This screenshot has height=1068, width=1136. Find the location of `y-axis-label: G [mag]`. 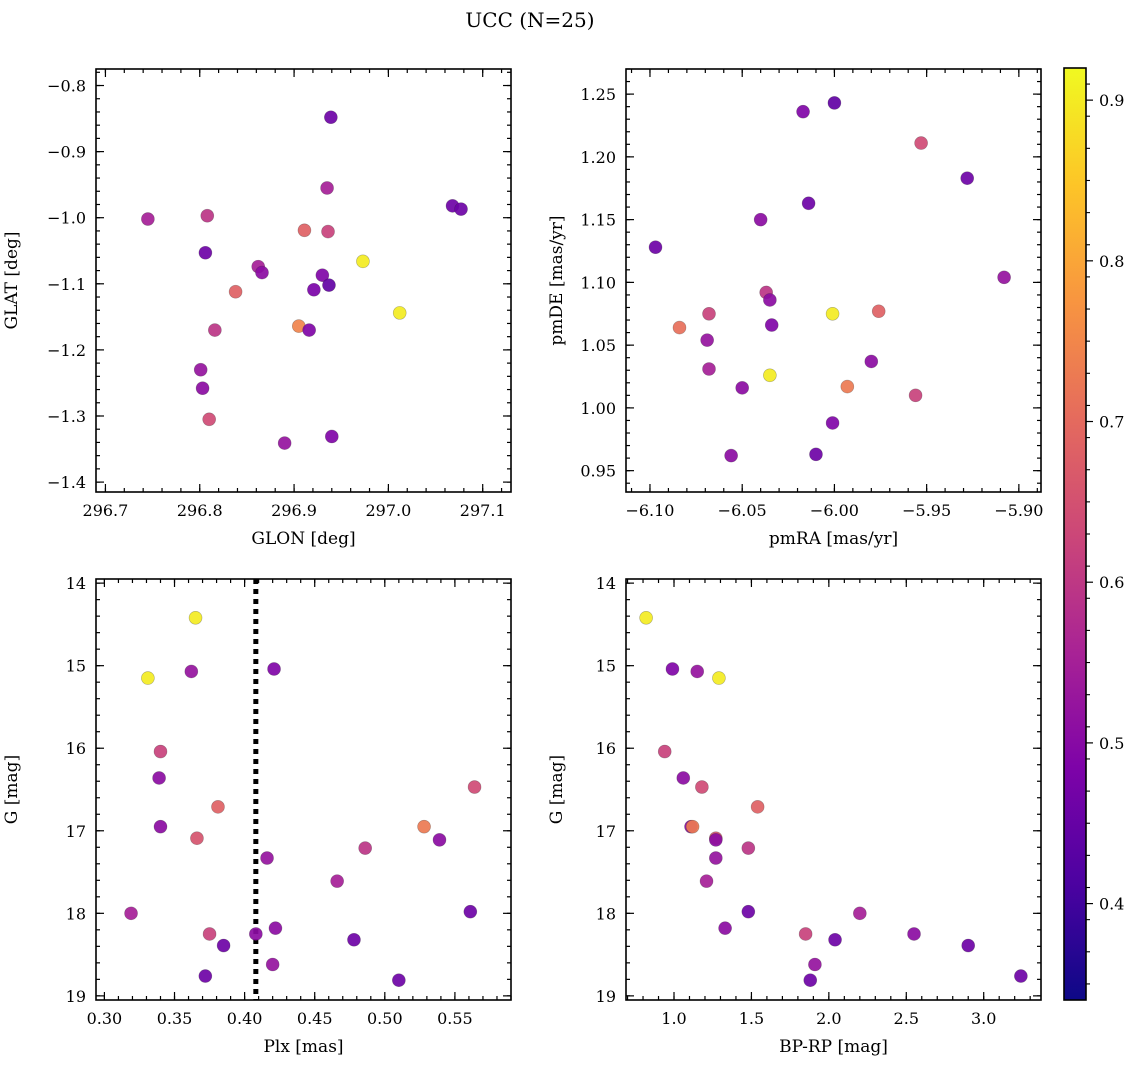

y-axis-label: G [mag] is located at coordinates (12, 789).